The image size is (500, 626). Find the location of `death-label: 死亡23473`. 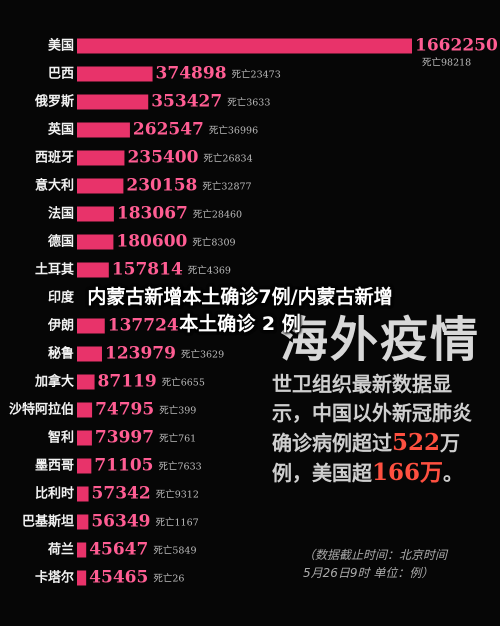

death-label: 死亡23473 is located at coordinates (256, 75).